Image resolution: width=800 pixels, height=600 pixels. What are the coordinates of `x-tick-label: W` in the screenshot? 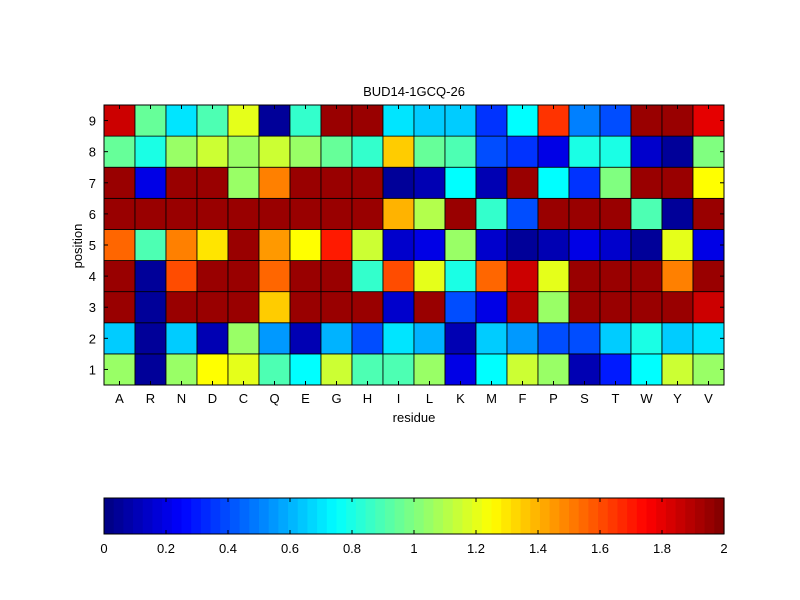 It's located at (646, 398).